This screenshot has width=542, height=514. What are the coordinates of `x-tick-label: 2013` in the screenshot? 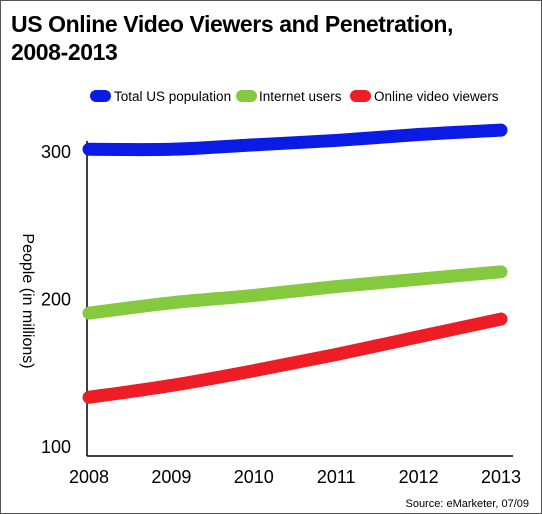 It's located at (501, 477).